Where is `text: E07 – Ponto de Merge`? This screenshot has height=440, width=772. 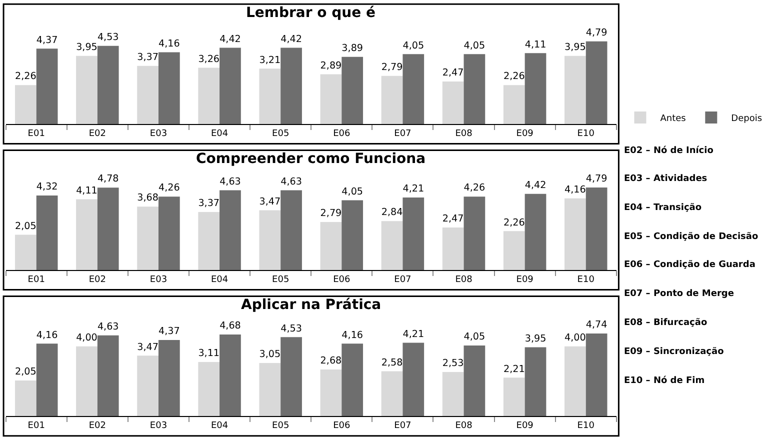
text: E07 – Ponto de Merge is located at coordinates (679, 294).